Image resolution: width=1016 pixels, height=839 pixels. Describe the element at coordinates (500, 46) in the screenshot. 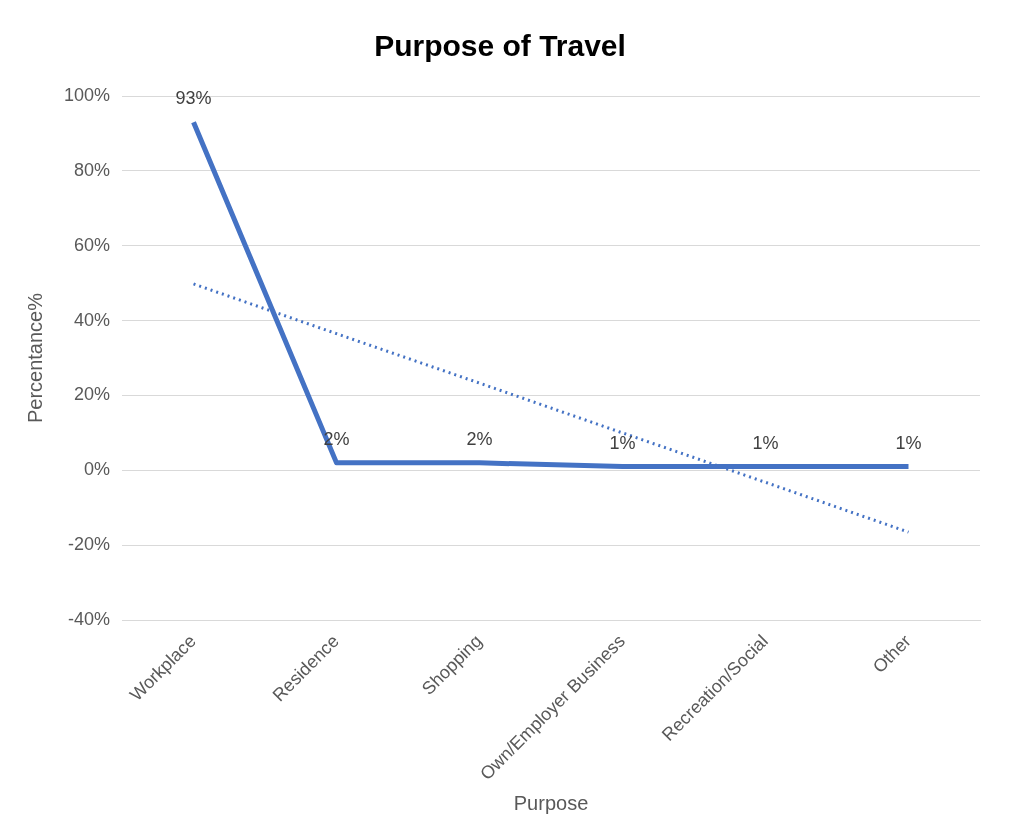

I see `chart-title: Purpose of Travel` at that location.